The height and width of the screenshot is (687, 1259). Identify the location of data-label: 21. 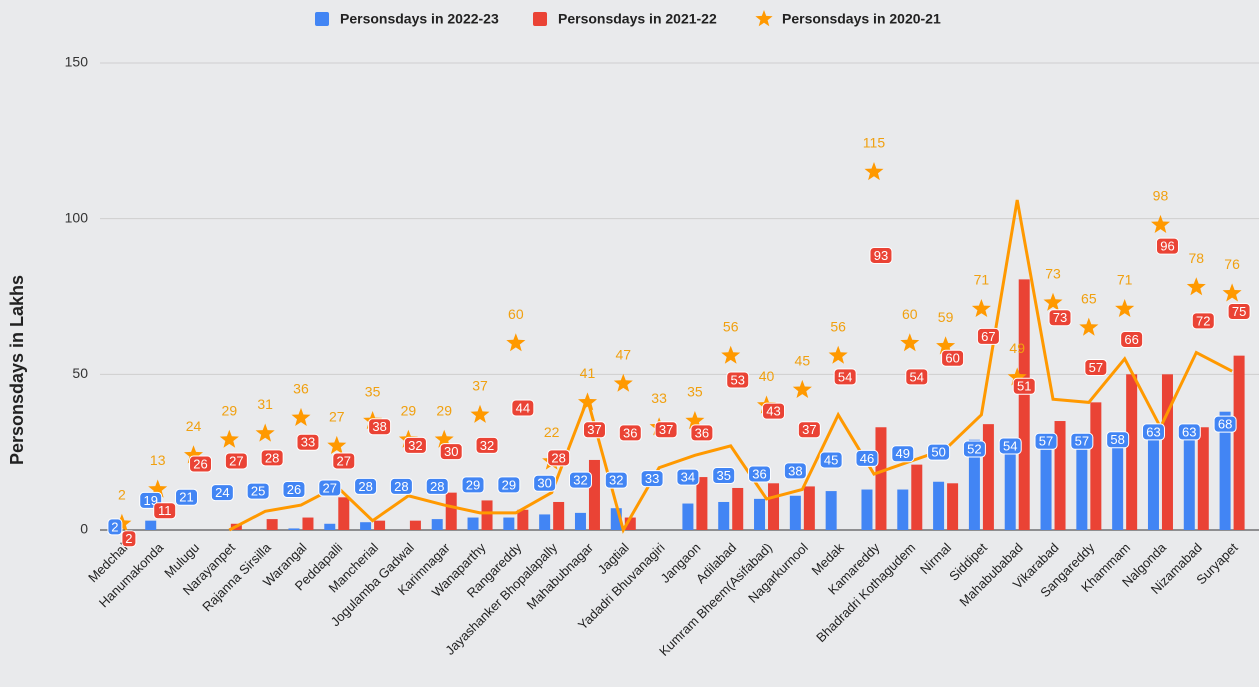
(186, 497).